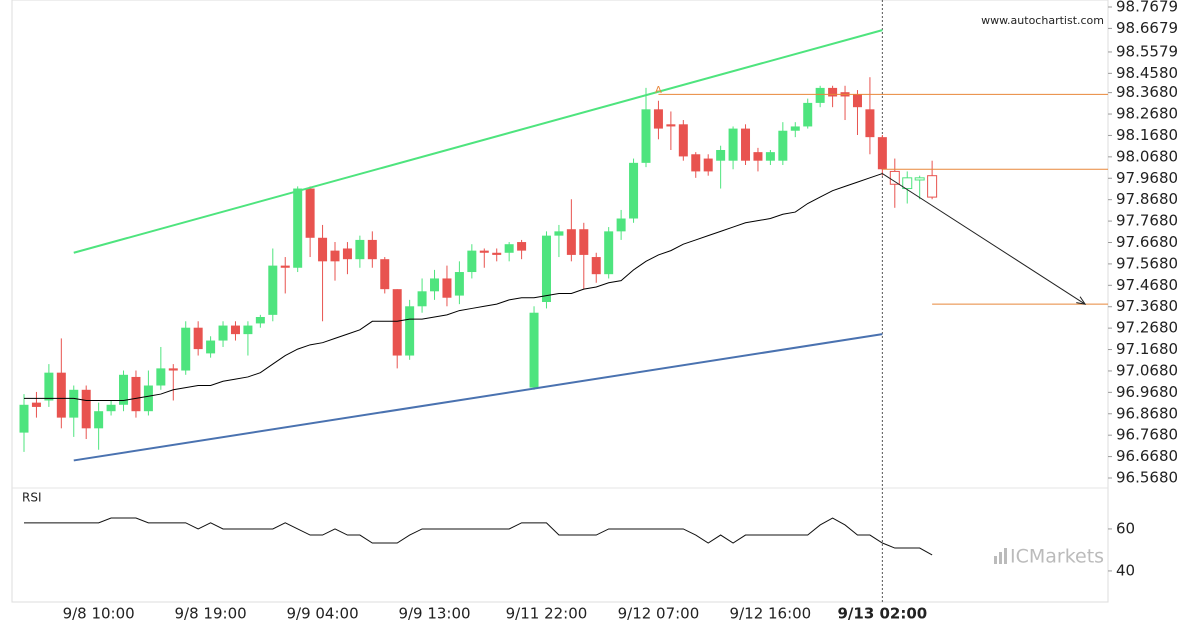 The image size is (1200, 634). What do you see at coordinates (1125, 570) in the screenshot?
I see `rsi-tick-label: 40` at bounding box center [1125, 570].